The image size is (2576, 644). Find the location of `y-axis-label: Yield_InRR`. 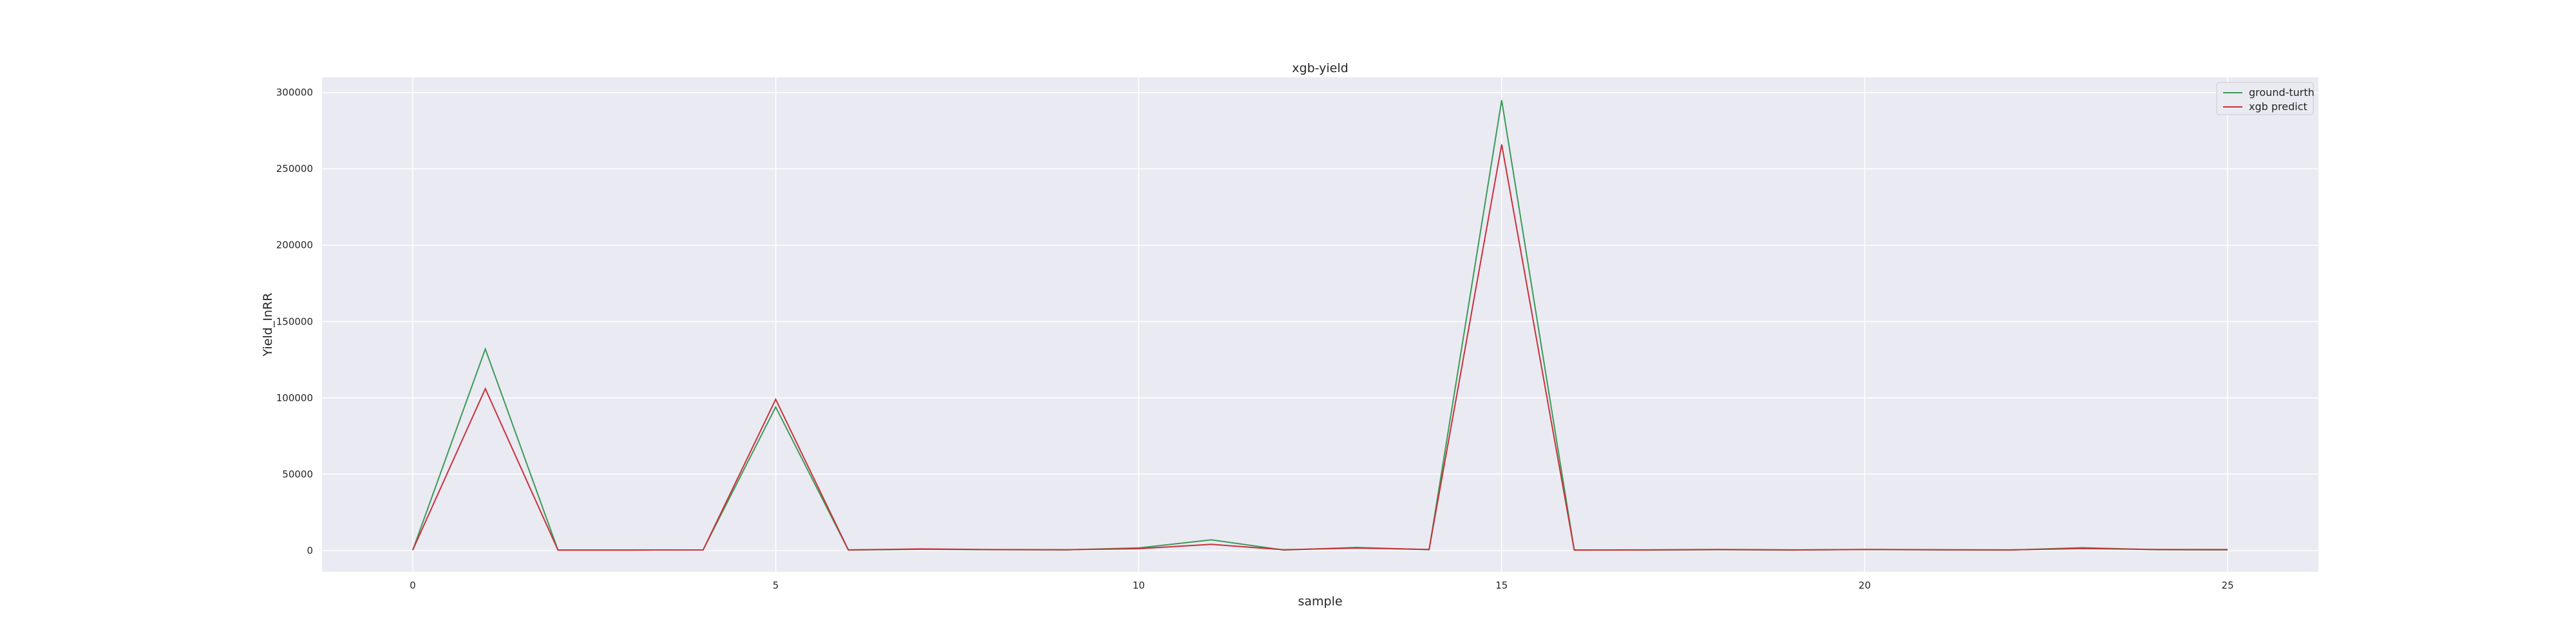

y-axis-label: Yield_InRR is located at coordinates (268, 325).